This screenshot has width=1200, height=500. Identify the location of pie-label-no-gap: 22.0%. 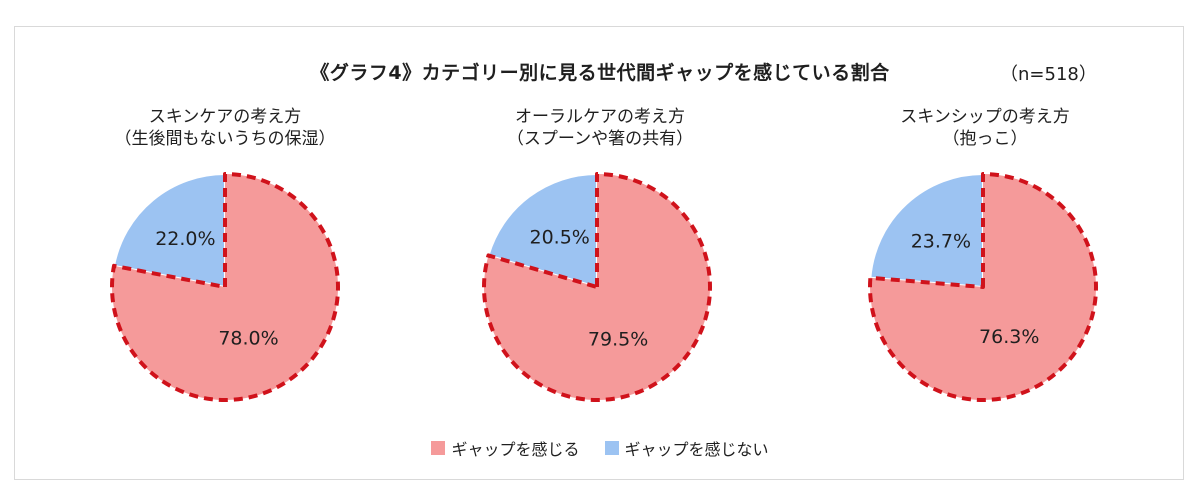
(185, 239).